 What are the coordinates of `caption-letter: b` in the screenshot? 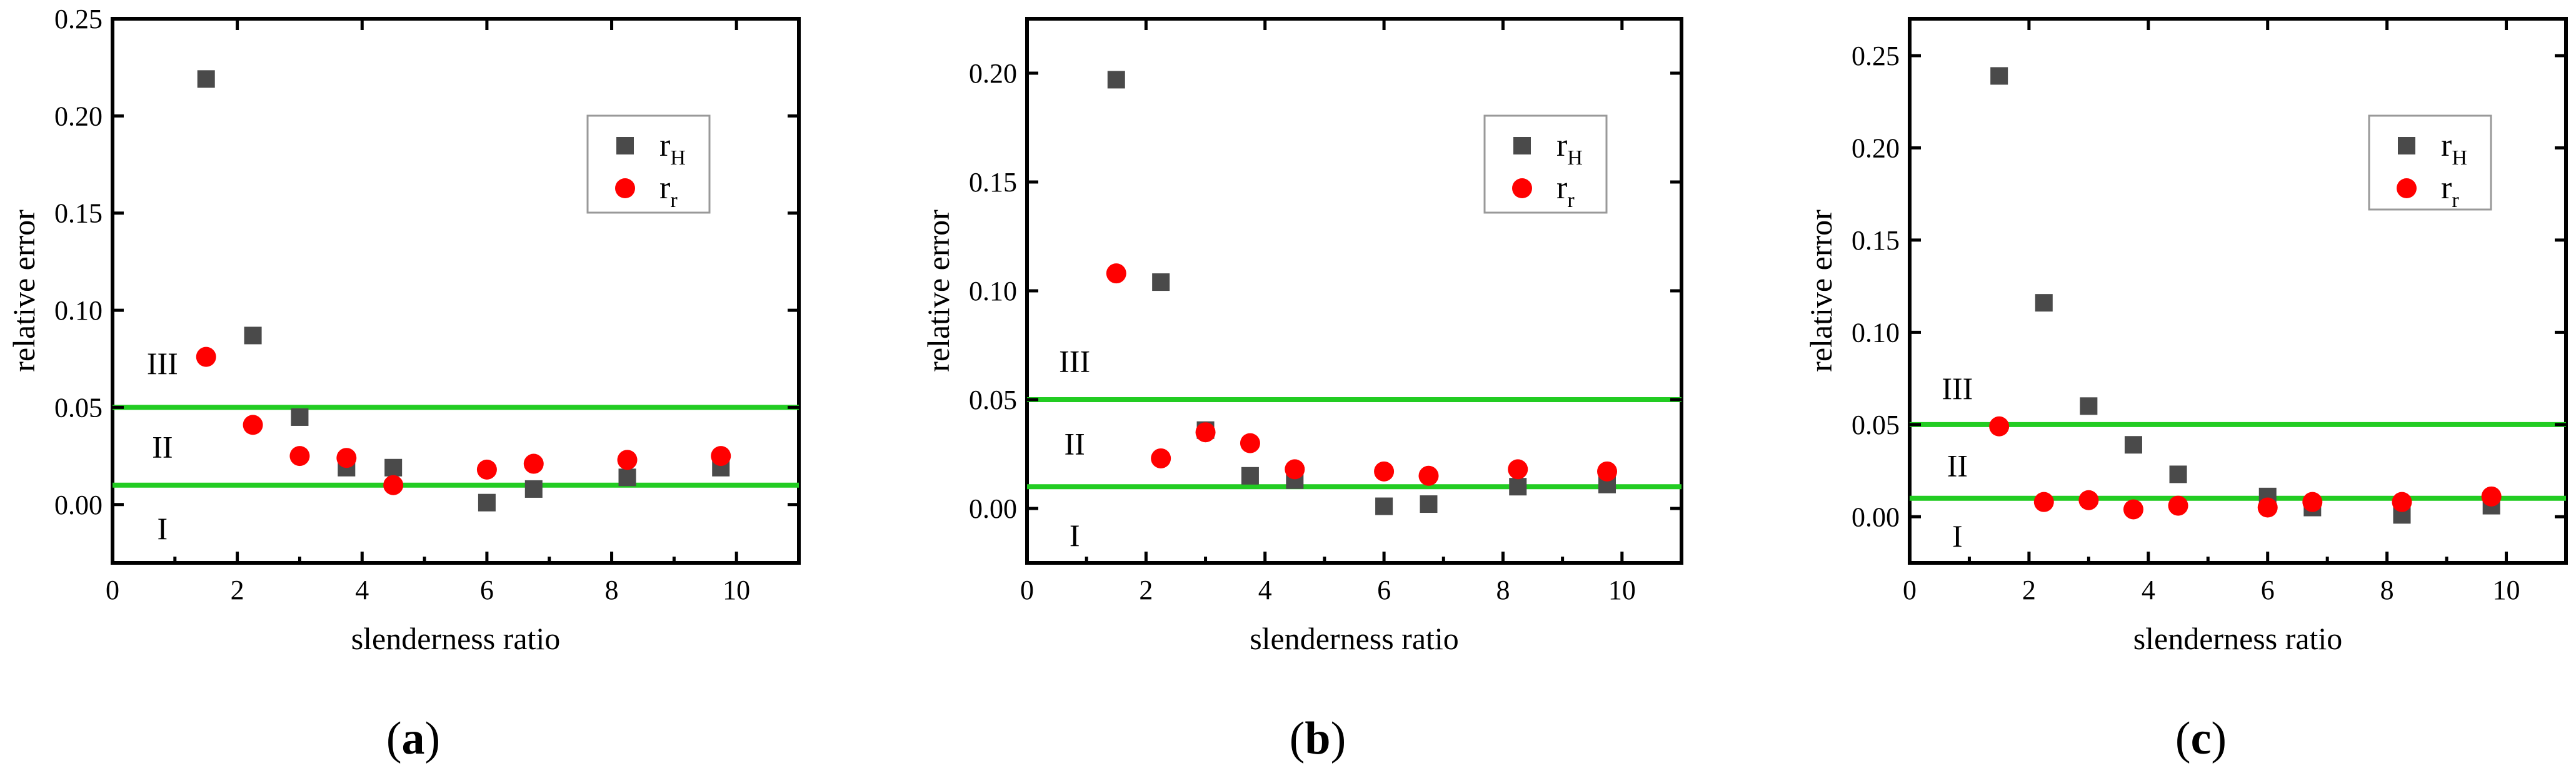 It's located at (1317, 738).